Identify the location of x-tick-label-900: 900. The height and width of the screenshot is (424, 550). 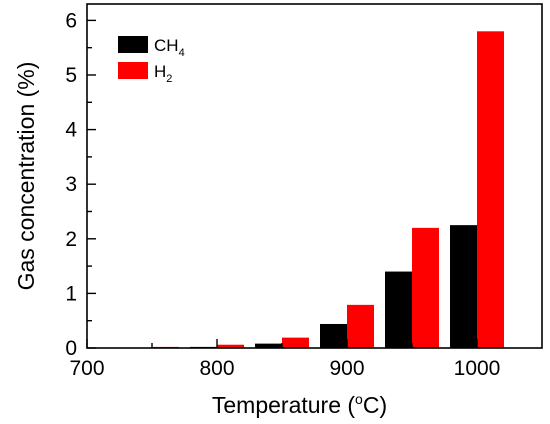
(346, 368).